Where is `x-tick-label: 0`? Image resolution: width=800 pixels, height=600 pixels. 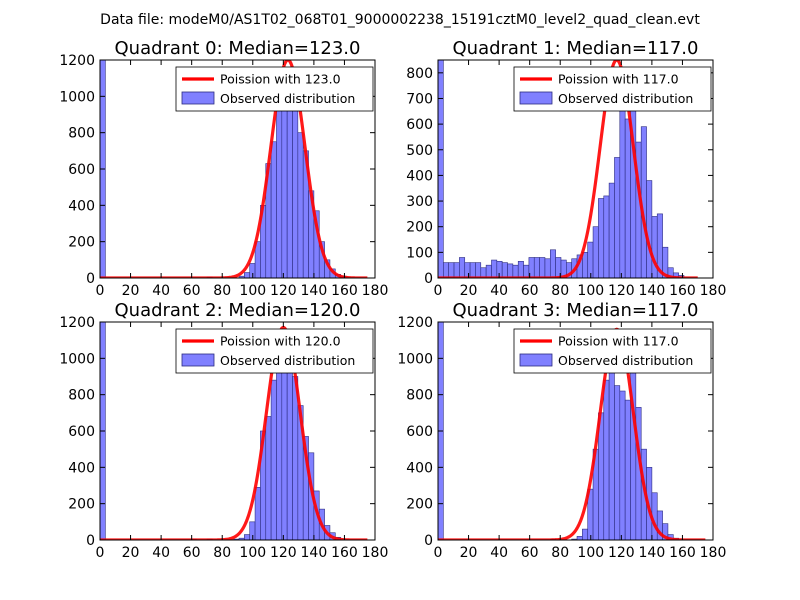 x-tick-label: 0 is located at coordinates (100, 553).